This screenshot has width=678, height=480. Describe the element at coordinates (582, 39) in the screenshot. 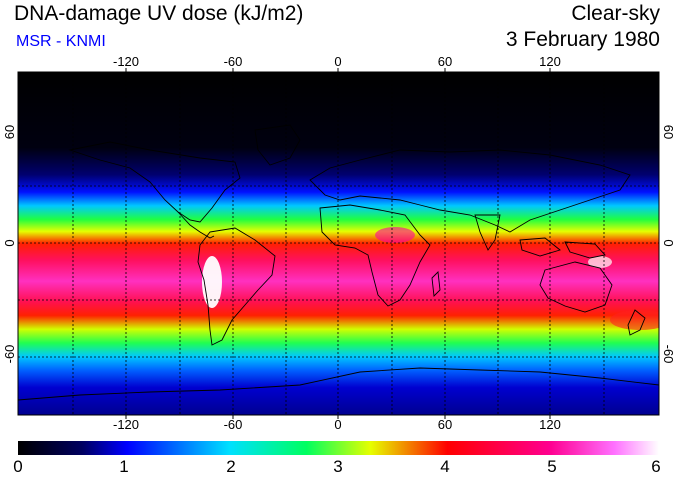

I see `date-label: 3 February 1980` at that location.